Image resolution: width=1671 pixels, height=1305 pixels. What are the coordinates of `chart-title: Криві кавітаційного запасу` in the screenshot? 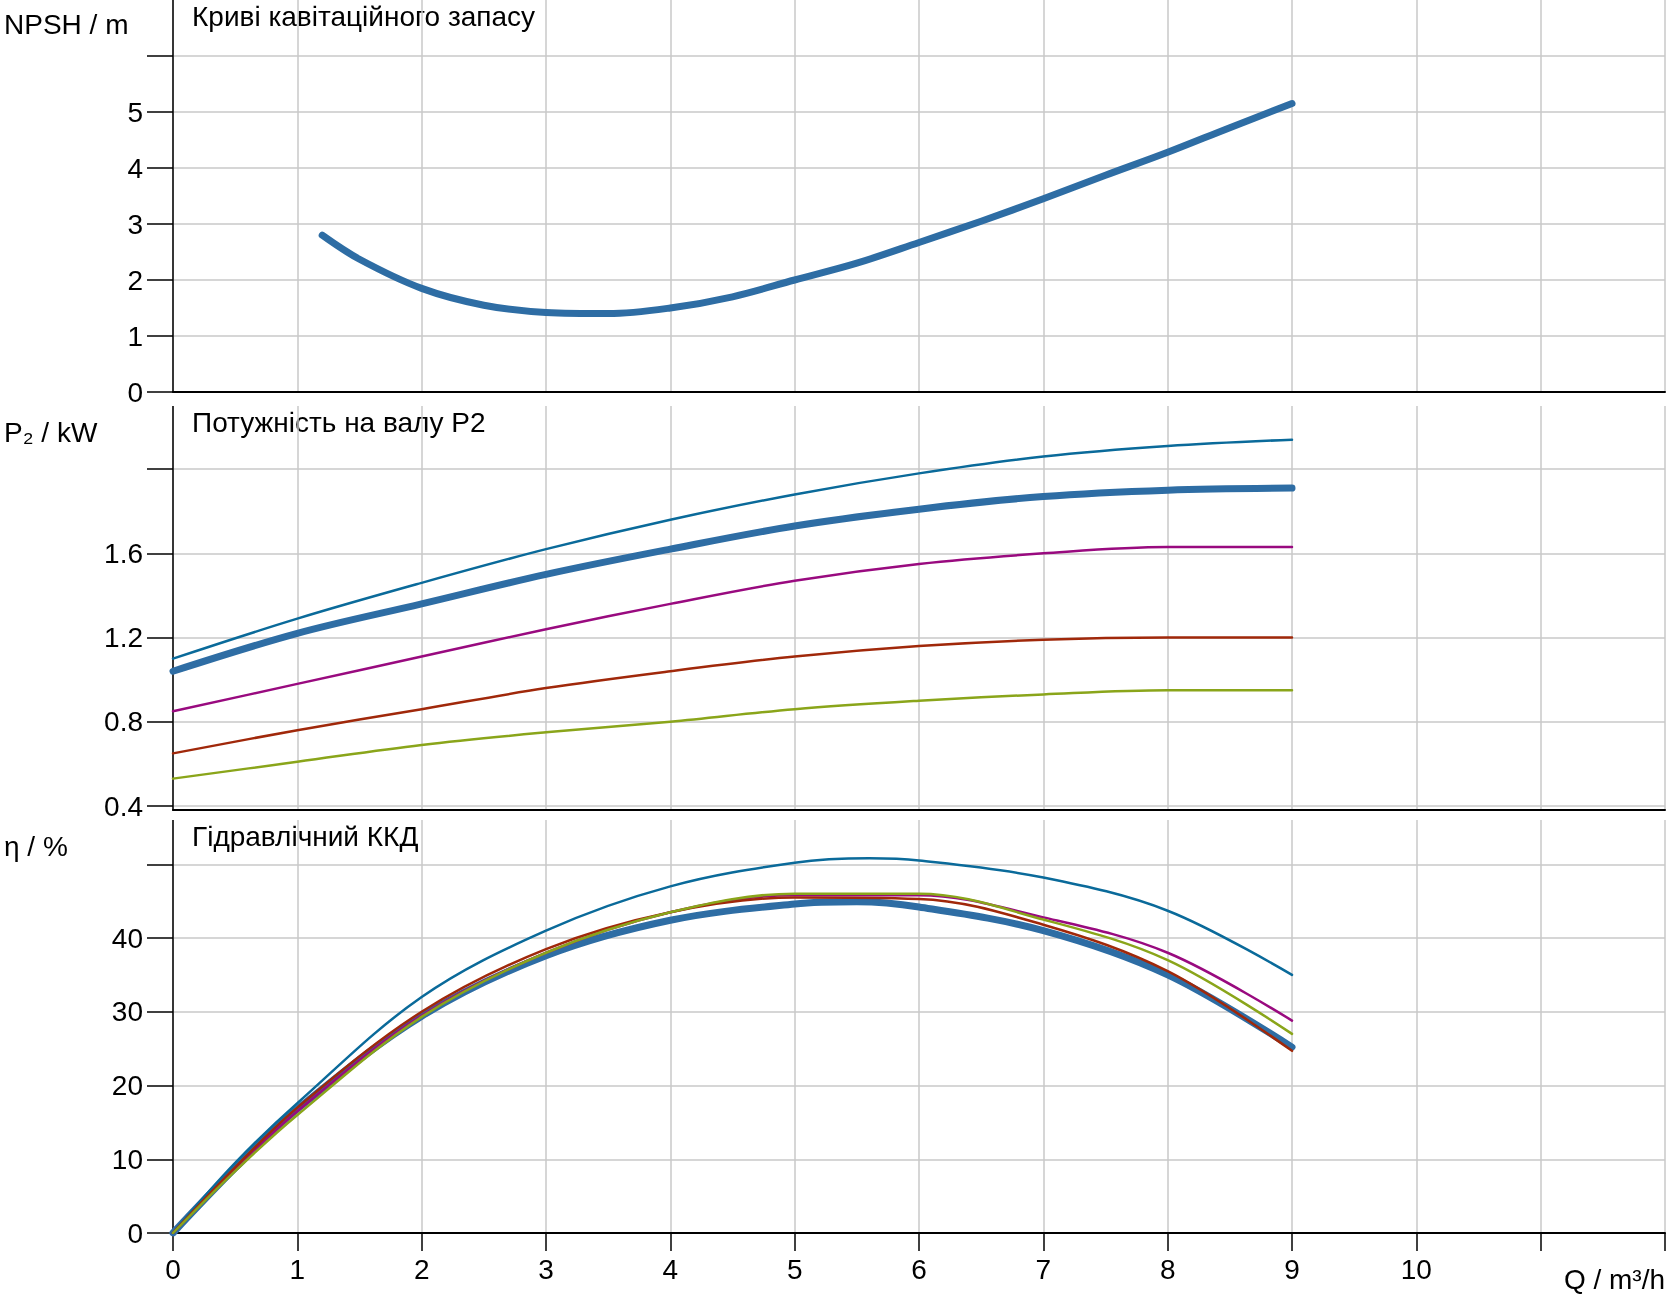 It's located at (364, 16).